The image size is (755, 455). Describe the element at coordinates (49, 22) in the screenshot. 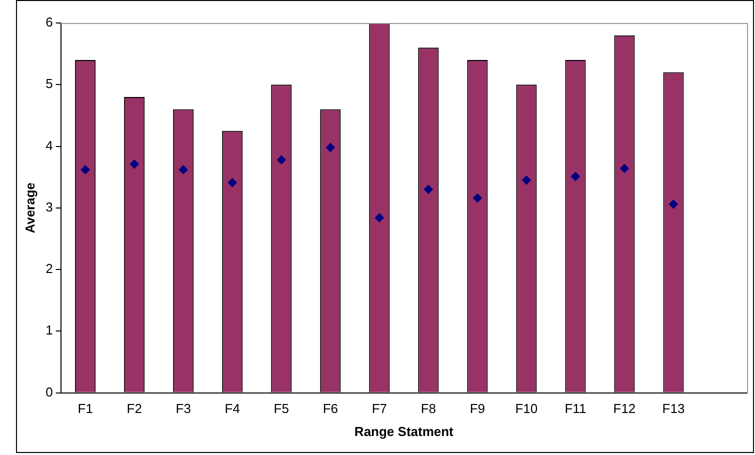

I see `y-tick-label: 6` at that location.